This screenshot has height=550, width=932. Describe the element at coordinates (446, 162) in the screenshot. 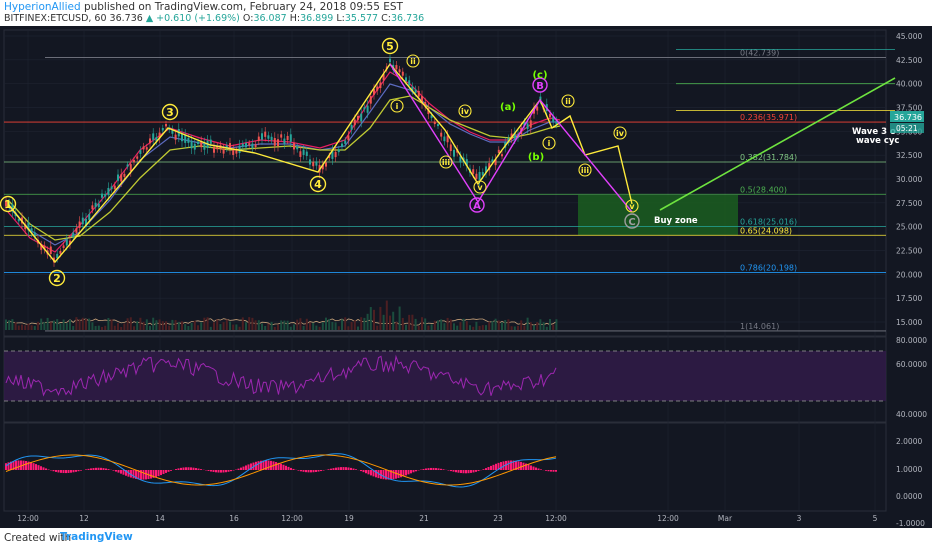

I see `subwave-text-iii: iii` at that location.